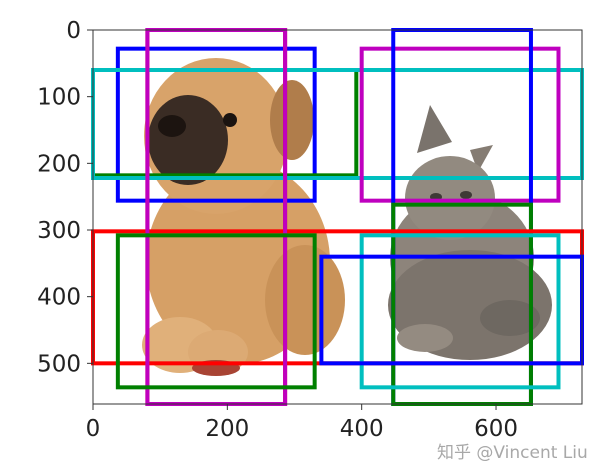 The height and width of the screenshot is (472, 600). I want to click on x-tick-label: 200, so click(227, 429).